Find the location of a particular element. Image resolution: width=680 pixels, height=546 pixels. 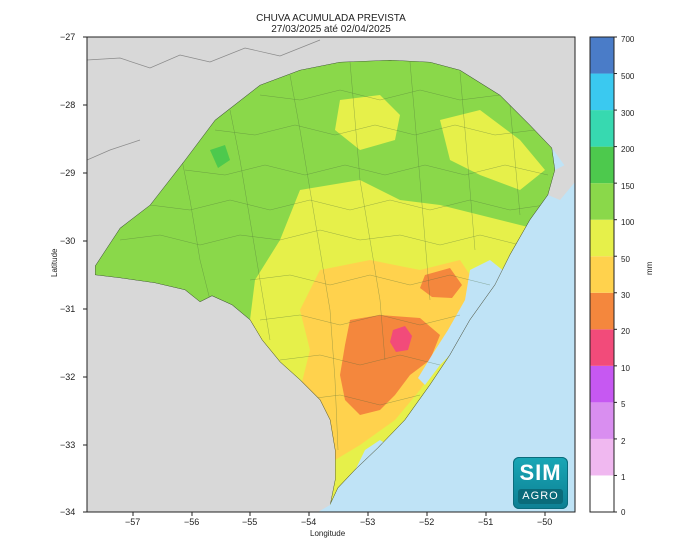

x-tick-label: −56 is located at coordinates (192, 522).